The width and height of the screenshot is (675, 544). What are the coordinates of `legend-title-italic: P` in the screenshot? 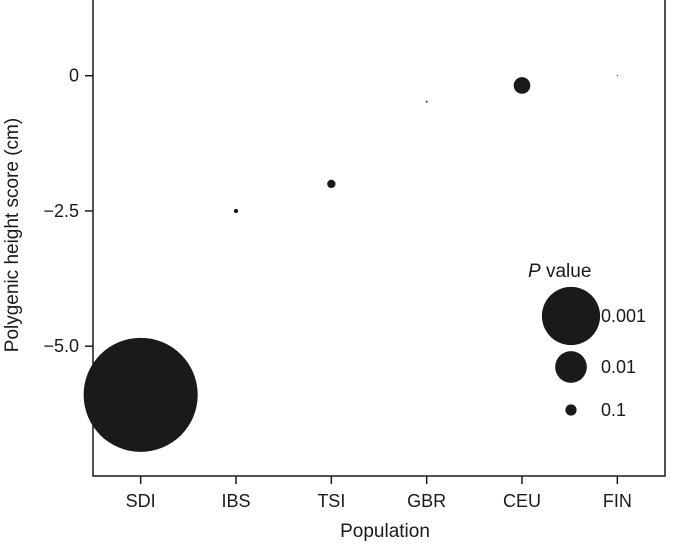 It's located at (534, 271).